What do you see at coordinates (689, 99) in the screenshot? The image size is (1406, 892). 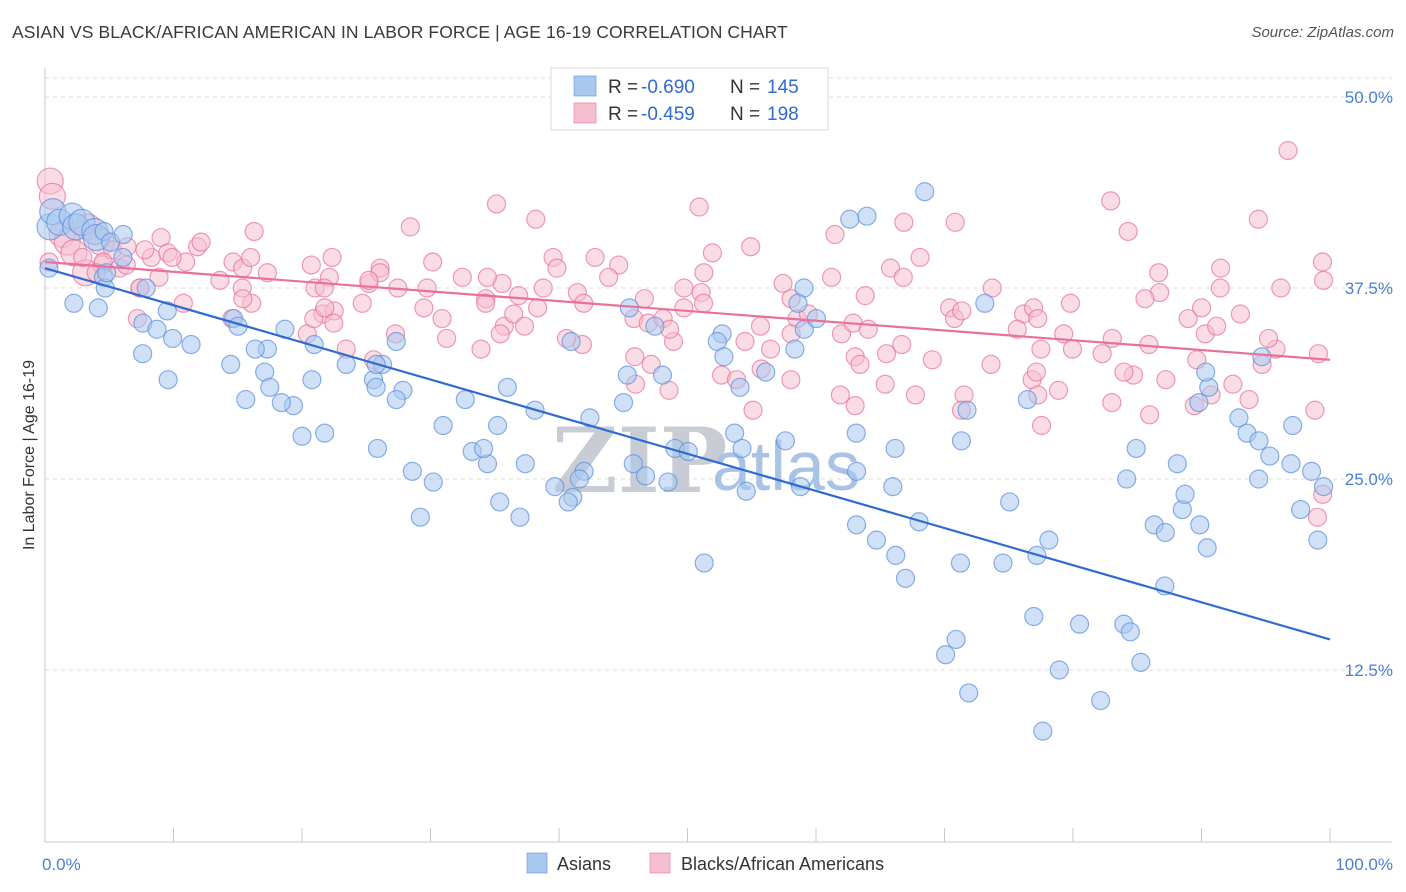 I see `legend-box` at bounding box center [689, 99].